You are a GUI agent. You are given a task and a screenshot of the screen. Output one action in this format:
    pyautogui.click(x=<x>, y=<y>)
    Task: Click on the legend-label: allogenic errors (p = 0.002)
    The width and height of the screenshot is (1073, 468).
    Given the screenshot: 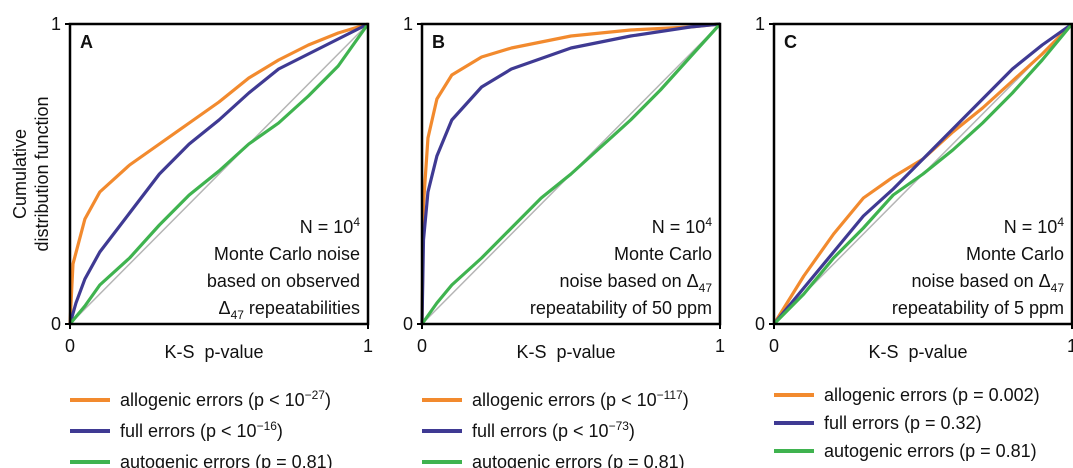 What is the action you would take?
    pyautogui.click(x=932, y=395)
    